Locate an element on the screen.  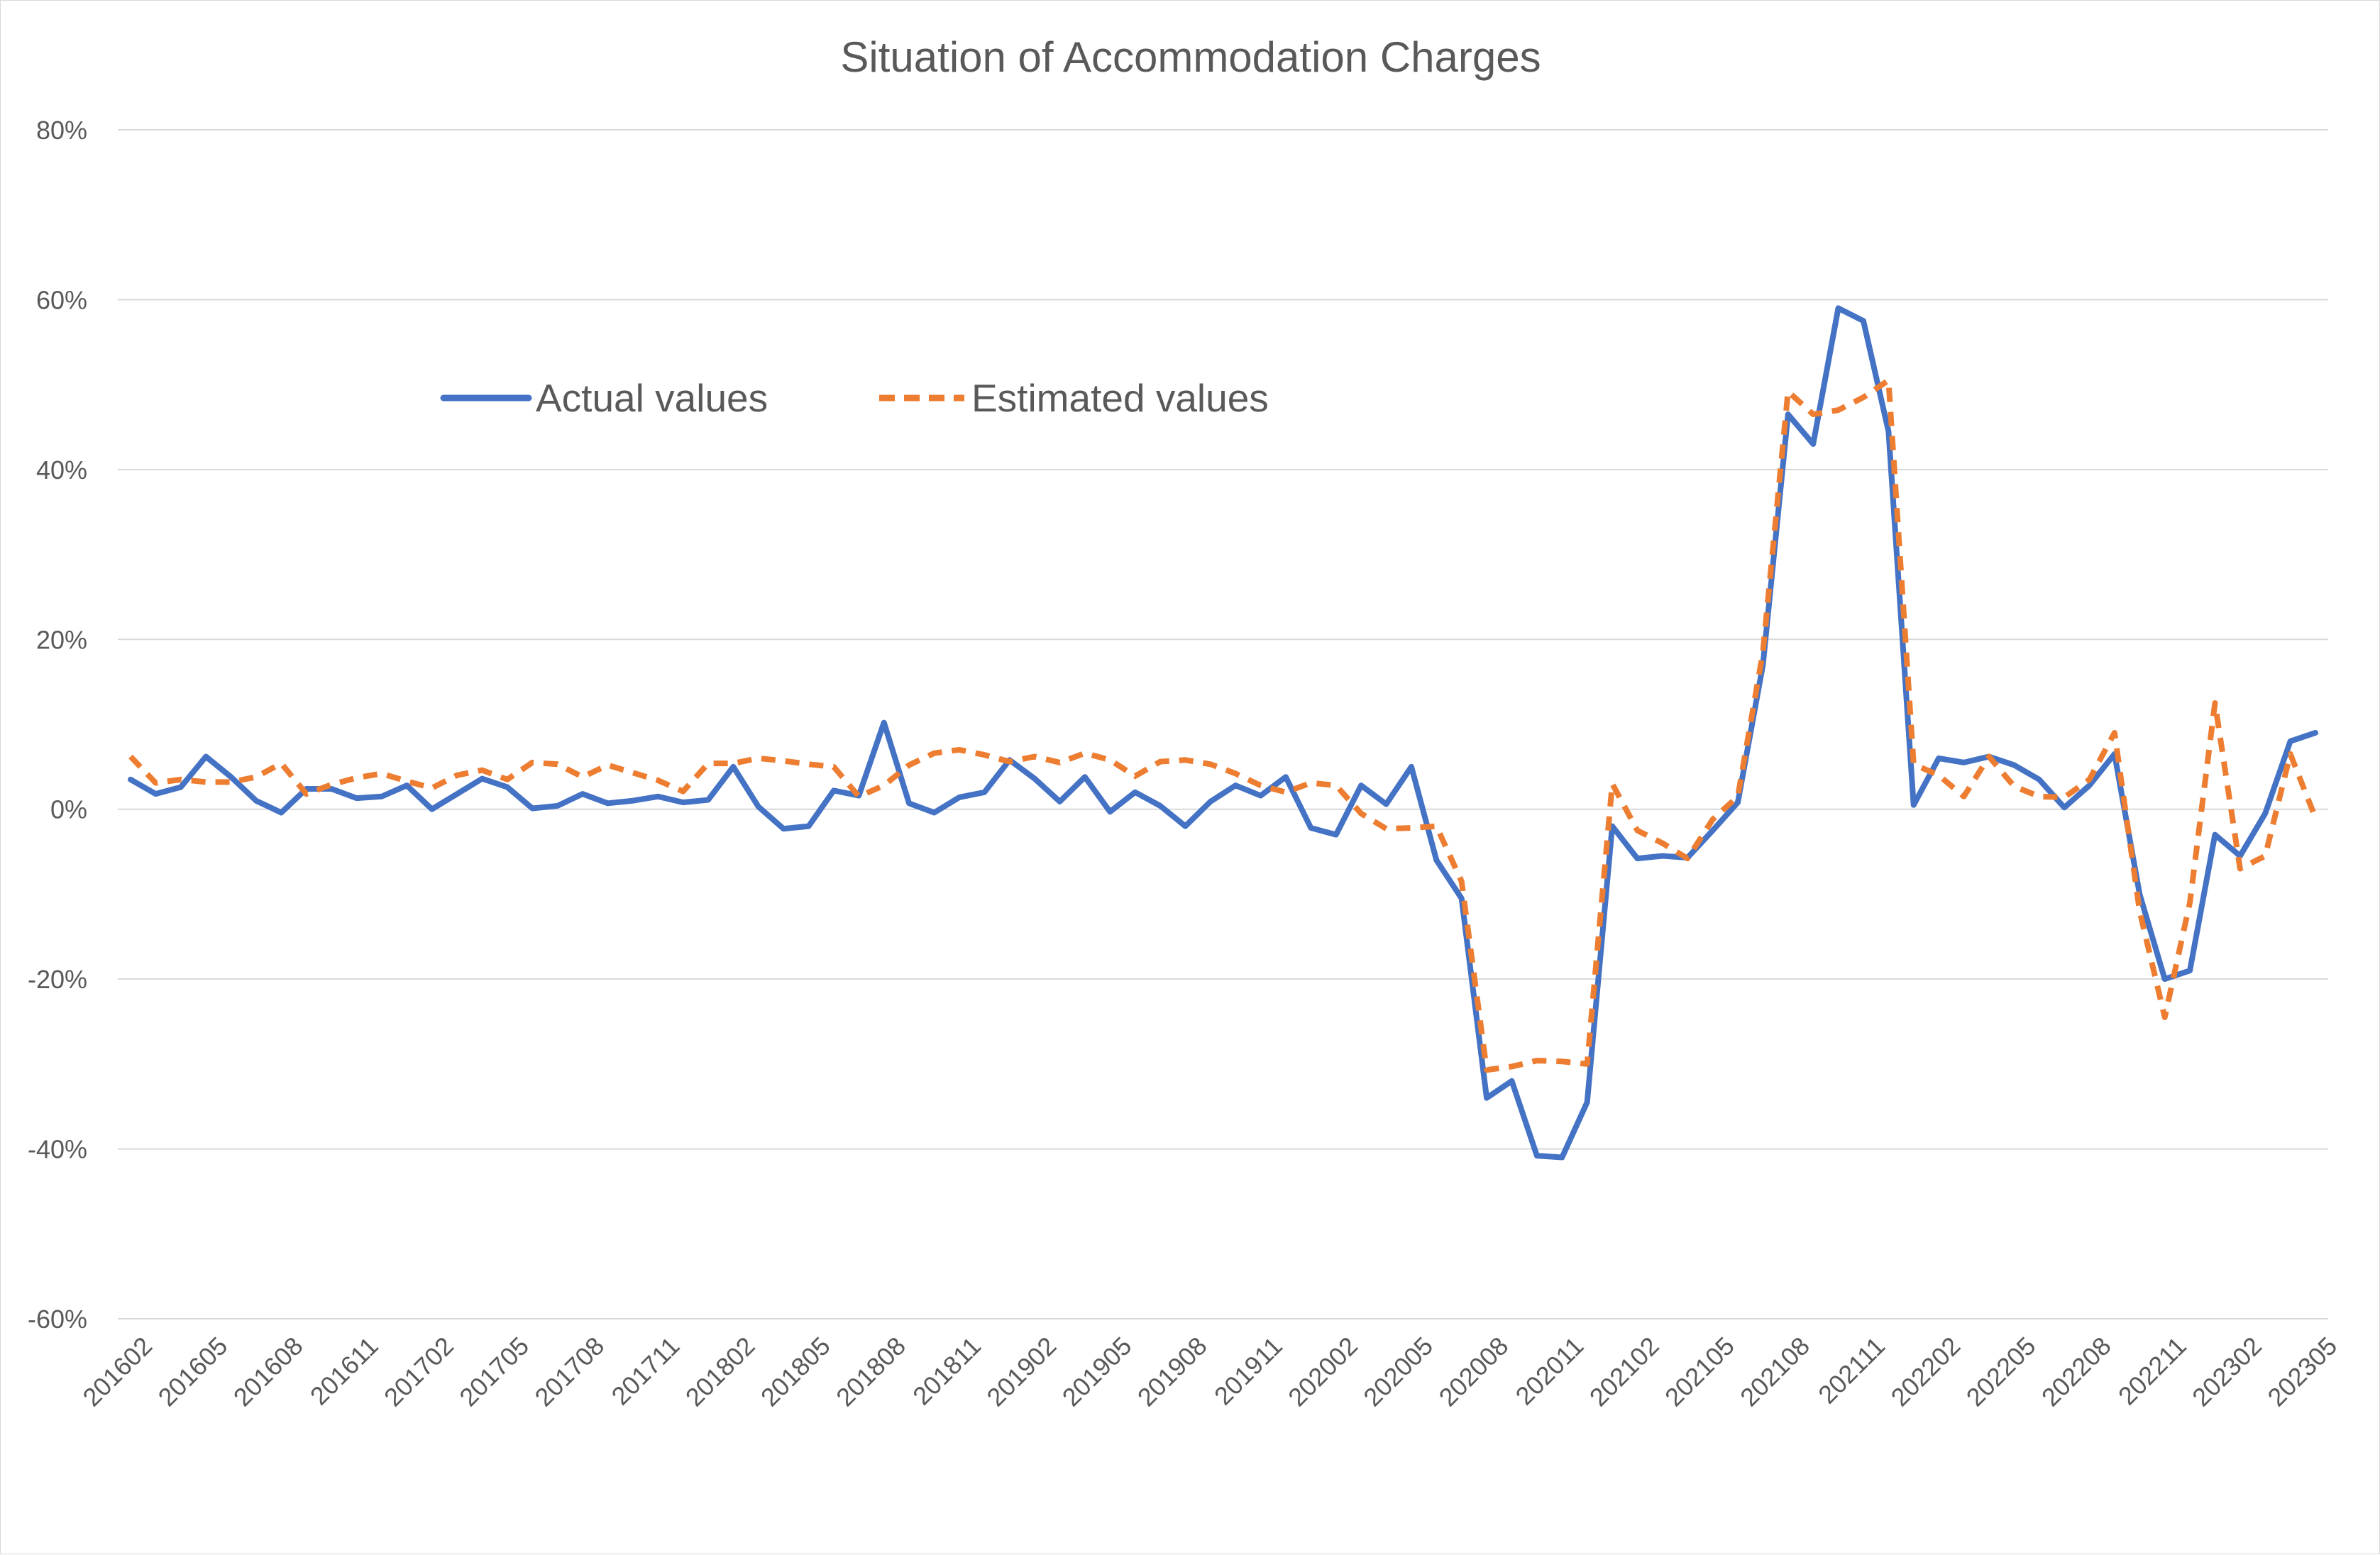
x-tick-label: 202011 is located at coordinates (1550, 1370).